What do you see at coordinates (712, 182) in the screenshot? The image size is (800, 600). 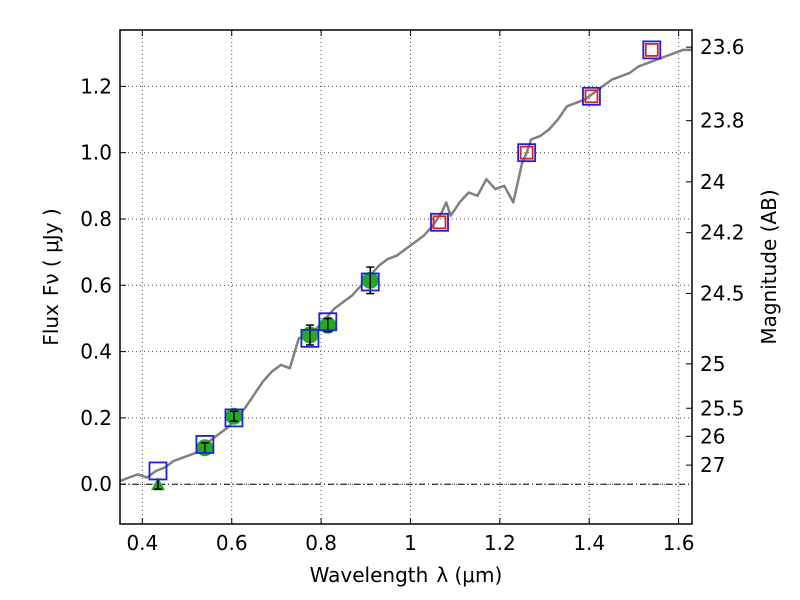 I see `y2-tick-label: 24` at bounding box center [712, 182].